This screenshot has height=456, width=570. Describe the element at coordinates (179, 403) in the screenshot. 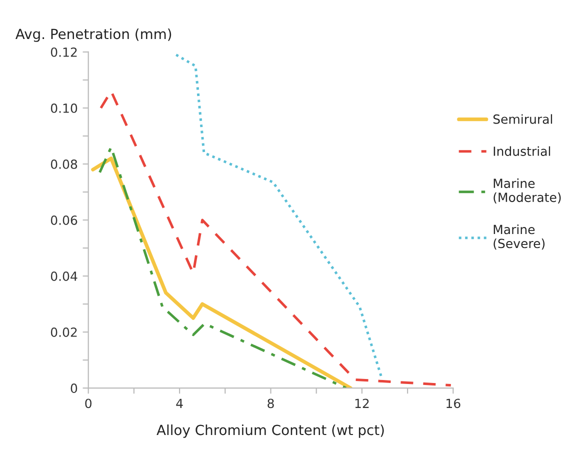

I see `x-tick-label: 4` at that location.